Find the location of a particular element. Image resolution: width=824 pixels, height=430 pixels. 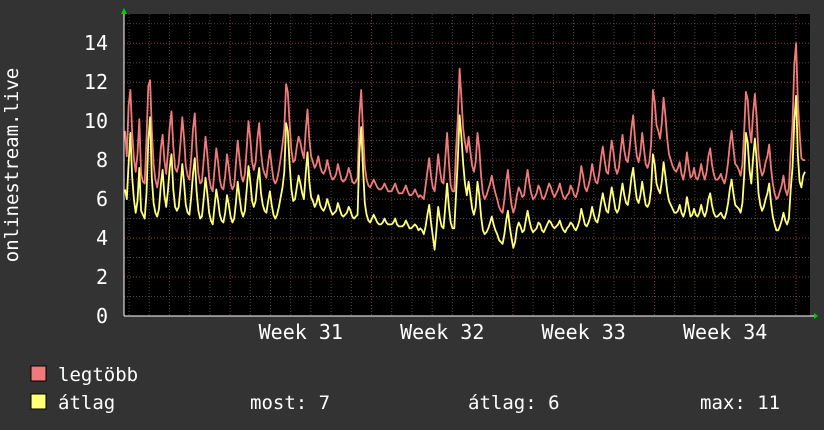

y-axis-label: onlinestream.live is located at coordinates (12, 165).